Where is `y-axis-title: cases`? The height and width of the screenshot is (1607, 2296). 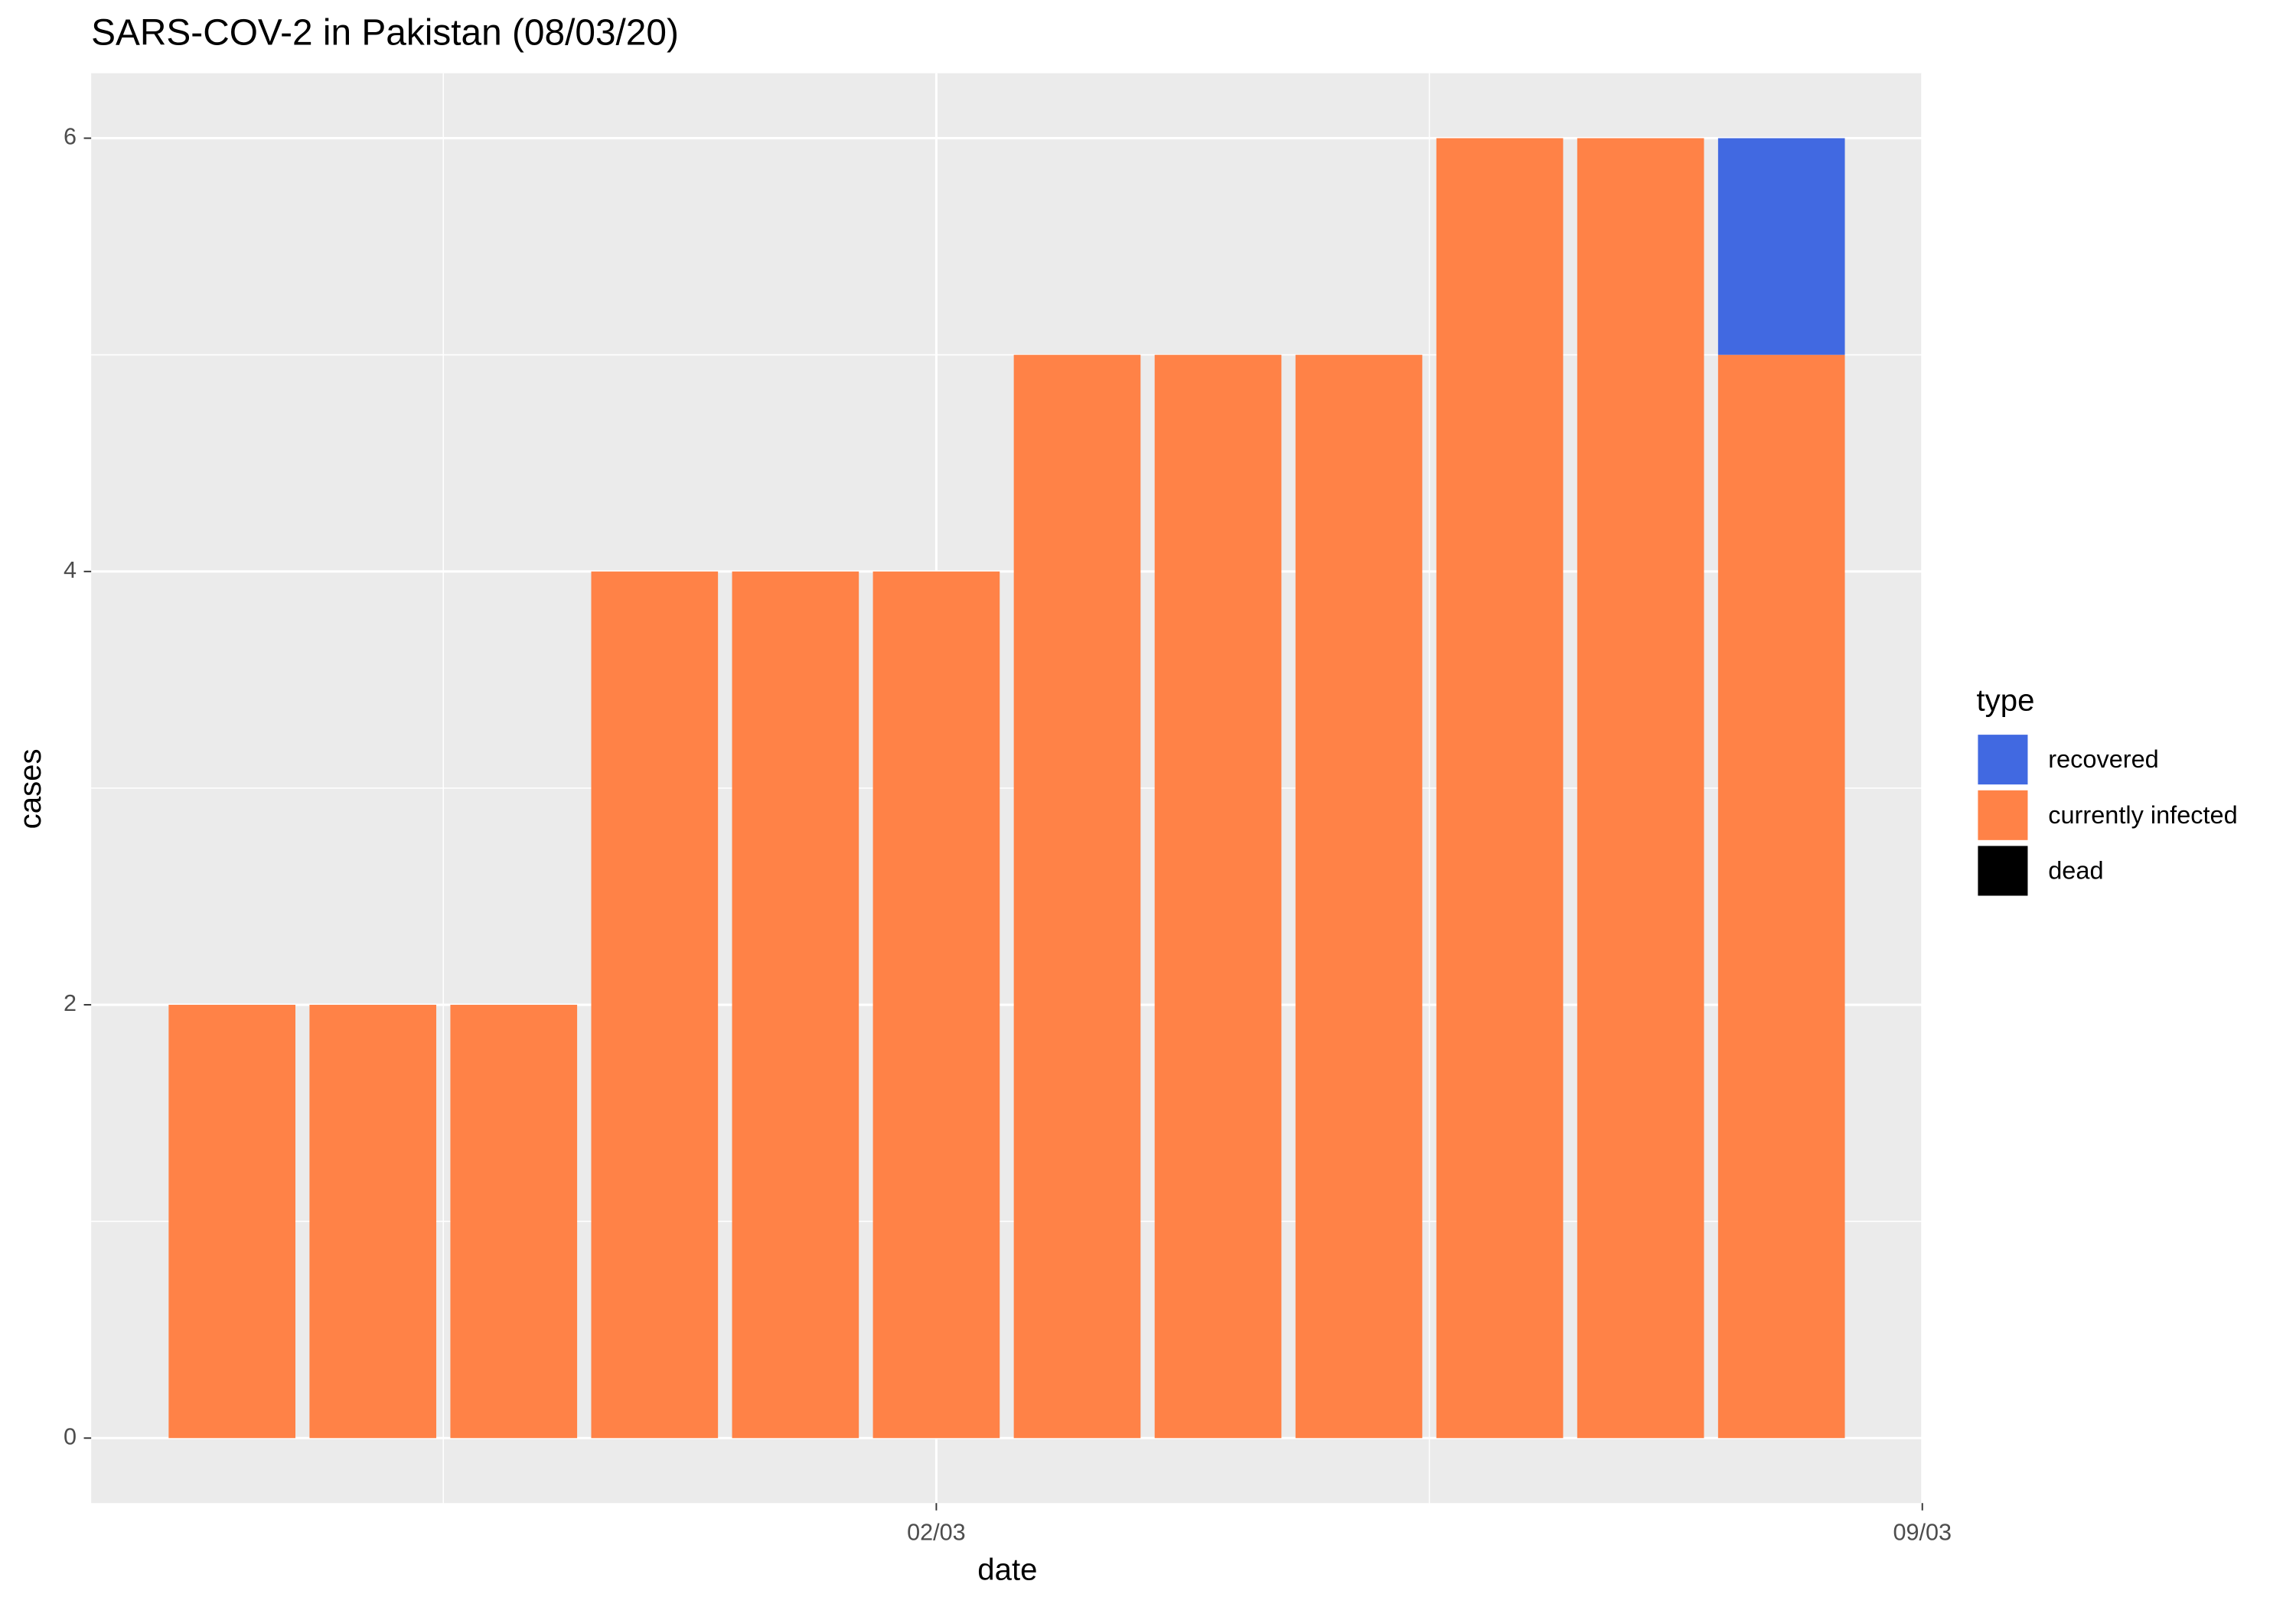 y-axis-title: cases is located at coordinates (30, 788).